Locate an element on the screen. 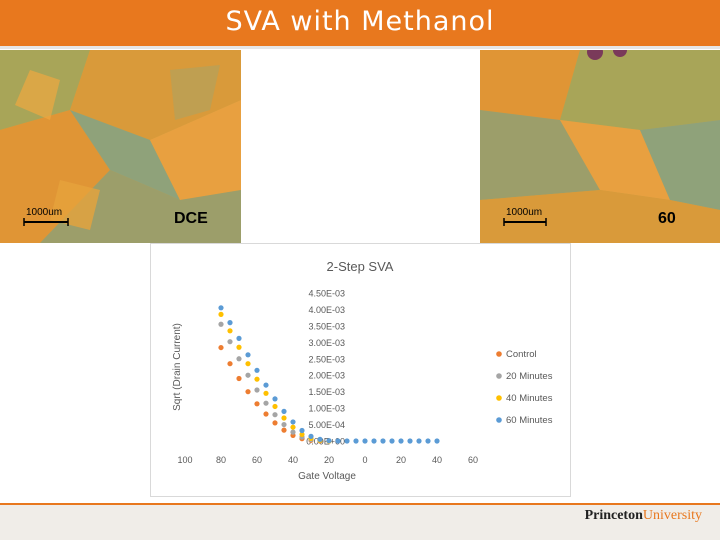 The image size is (720, 540). micrograph-left-image is located at coordinates (120, 146).